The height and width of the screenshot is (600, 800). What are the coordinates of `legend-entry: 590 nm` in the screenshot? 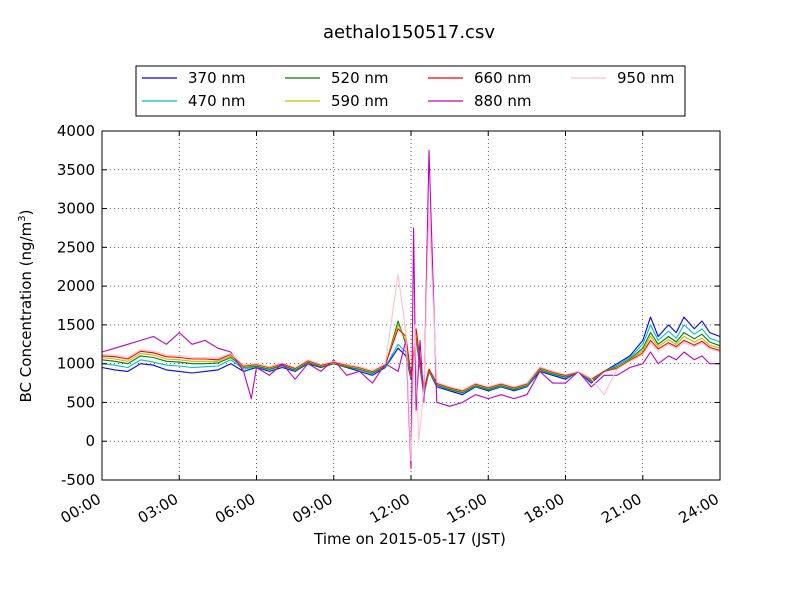 It's located at (337, 101).